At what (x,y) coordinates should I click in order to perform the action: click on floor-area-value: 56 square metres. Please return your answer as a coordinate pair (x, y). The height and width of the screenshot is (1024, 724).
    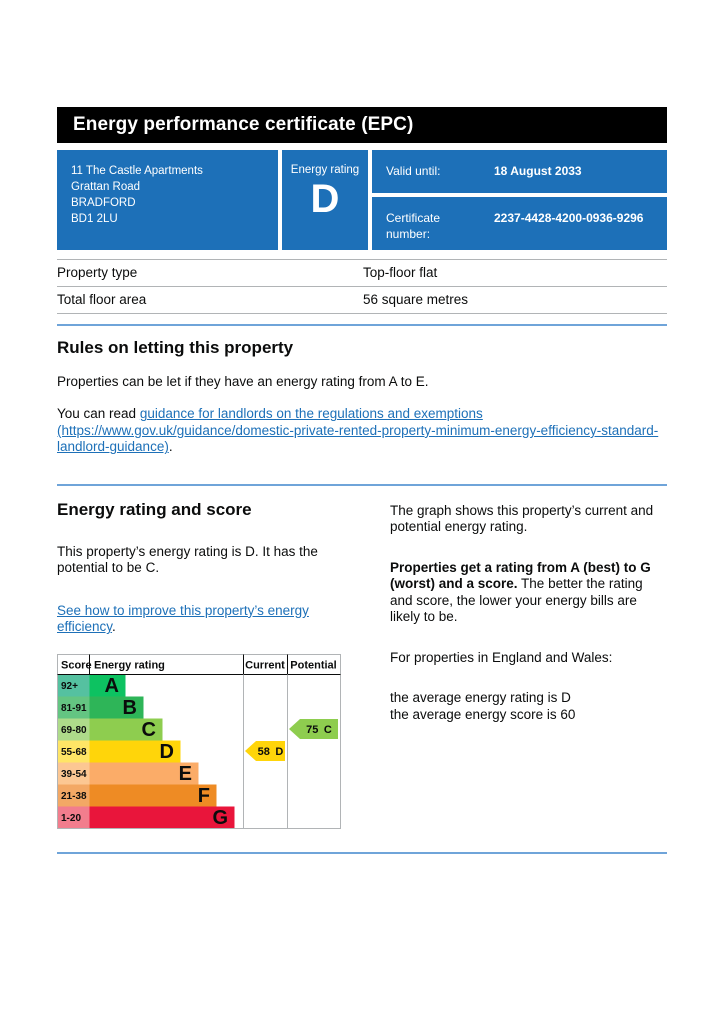
    Looking at the image, I should click on (416, 299).